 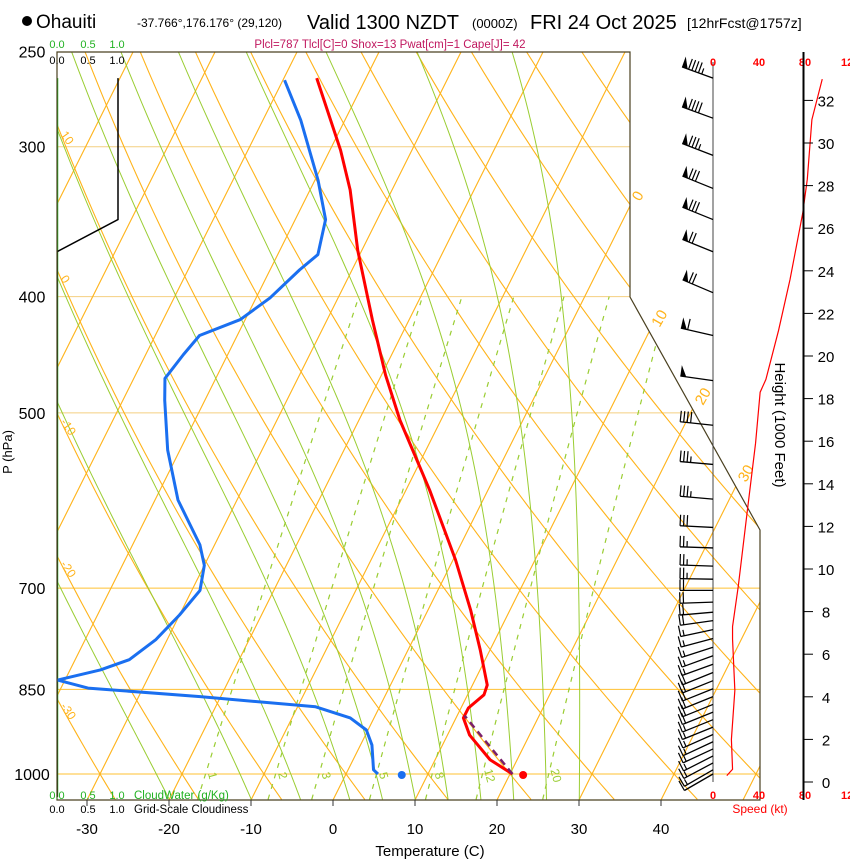 I want to click on x-tick-label: 10, so click(x=415, y=829).